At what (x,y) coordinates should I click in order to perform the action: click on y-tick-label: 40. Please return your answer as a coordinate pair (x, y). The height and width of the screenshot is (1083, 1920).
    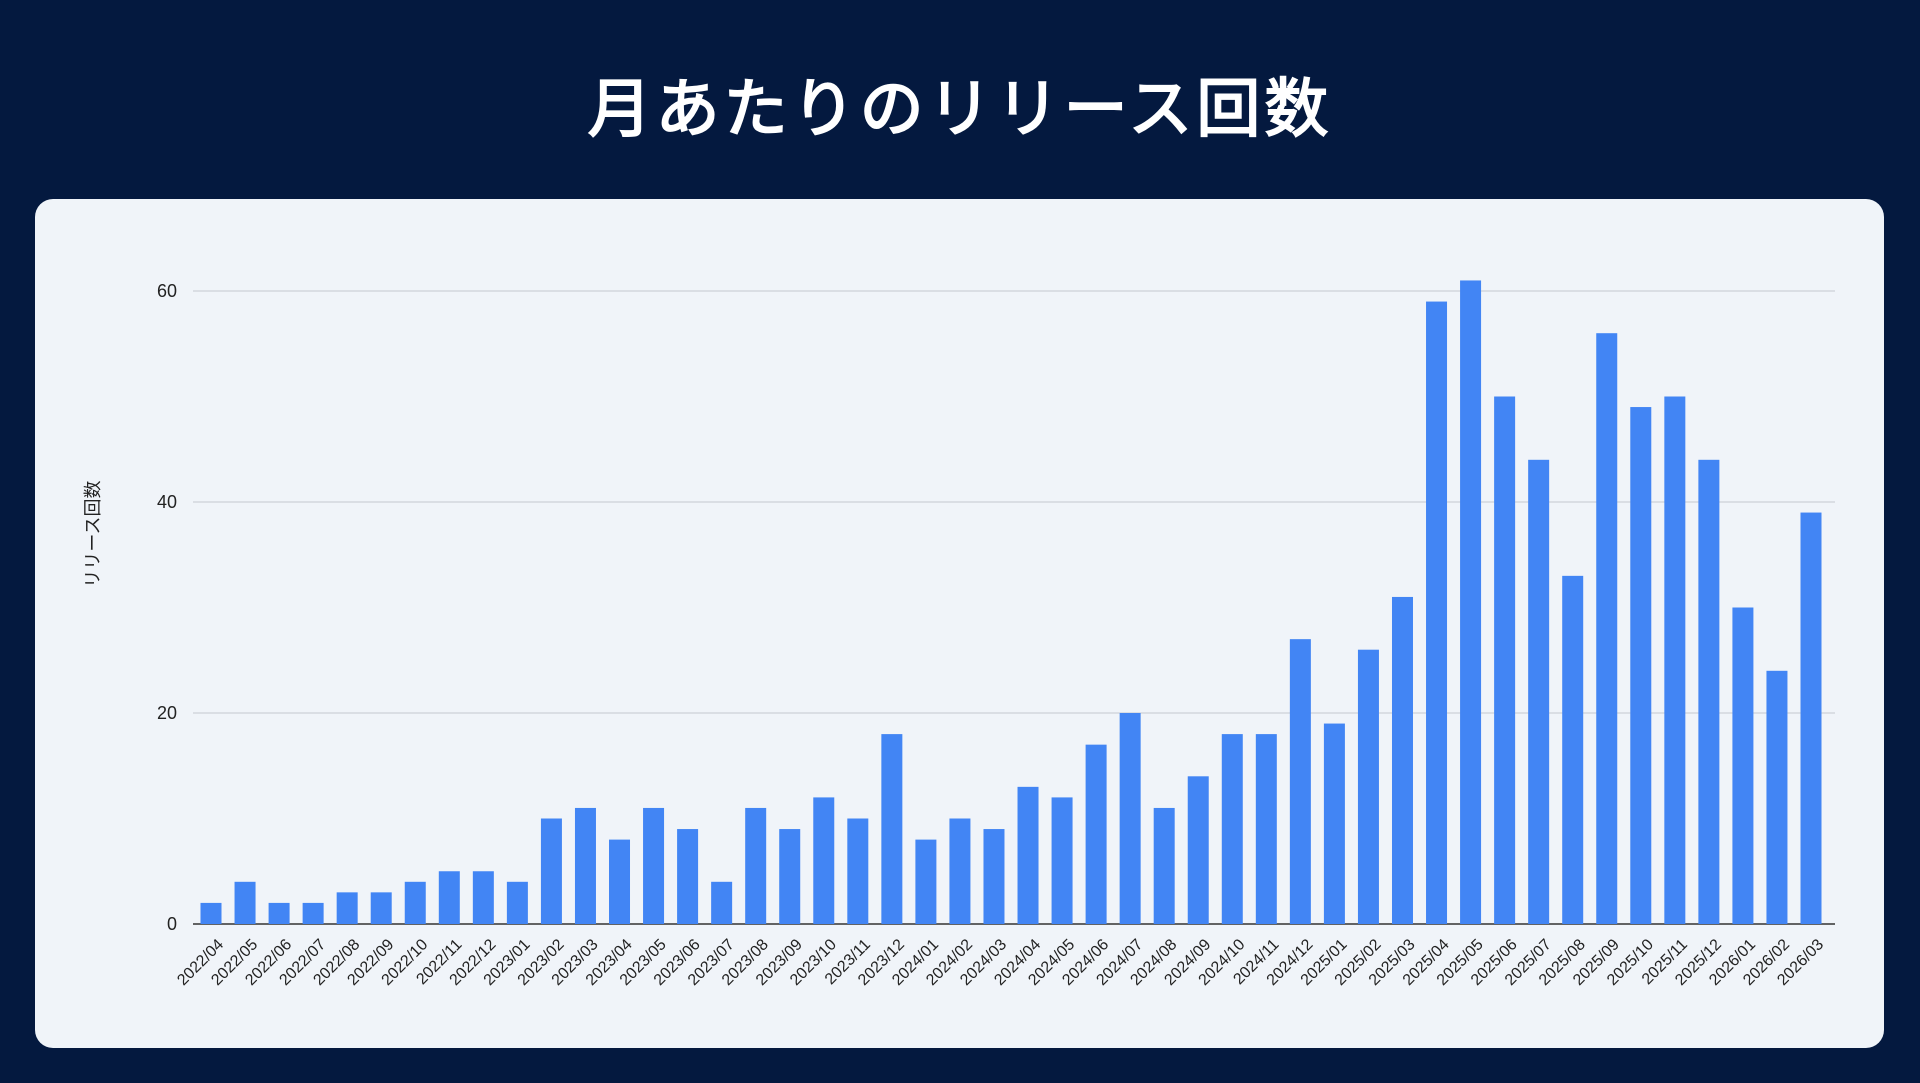
    Looking at the image, I should click on (167, 502).